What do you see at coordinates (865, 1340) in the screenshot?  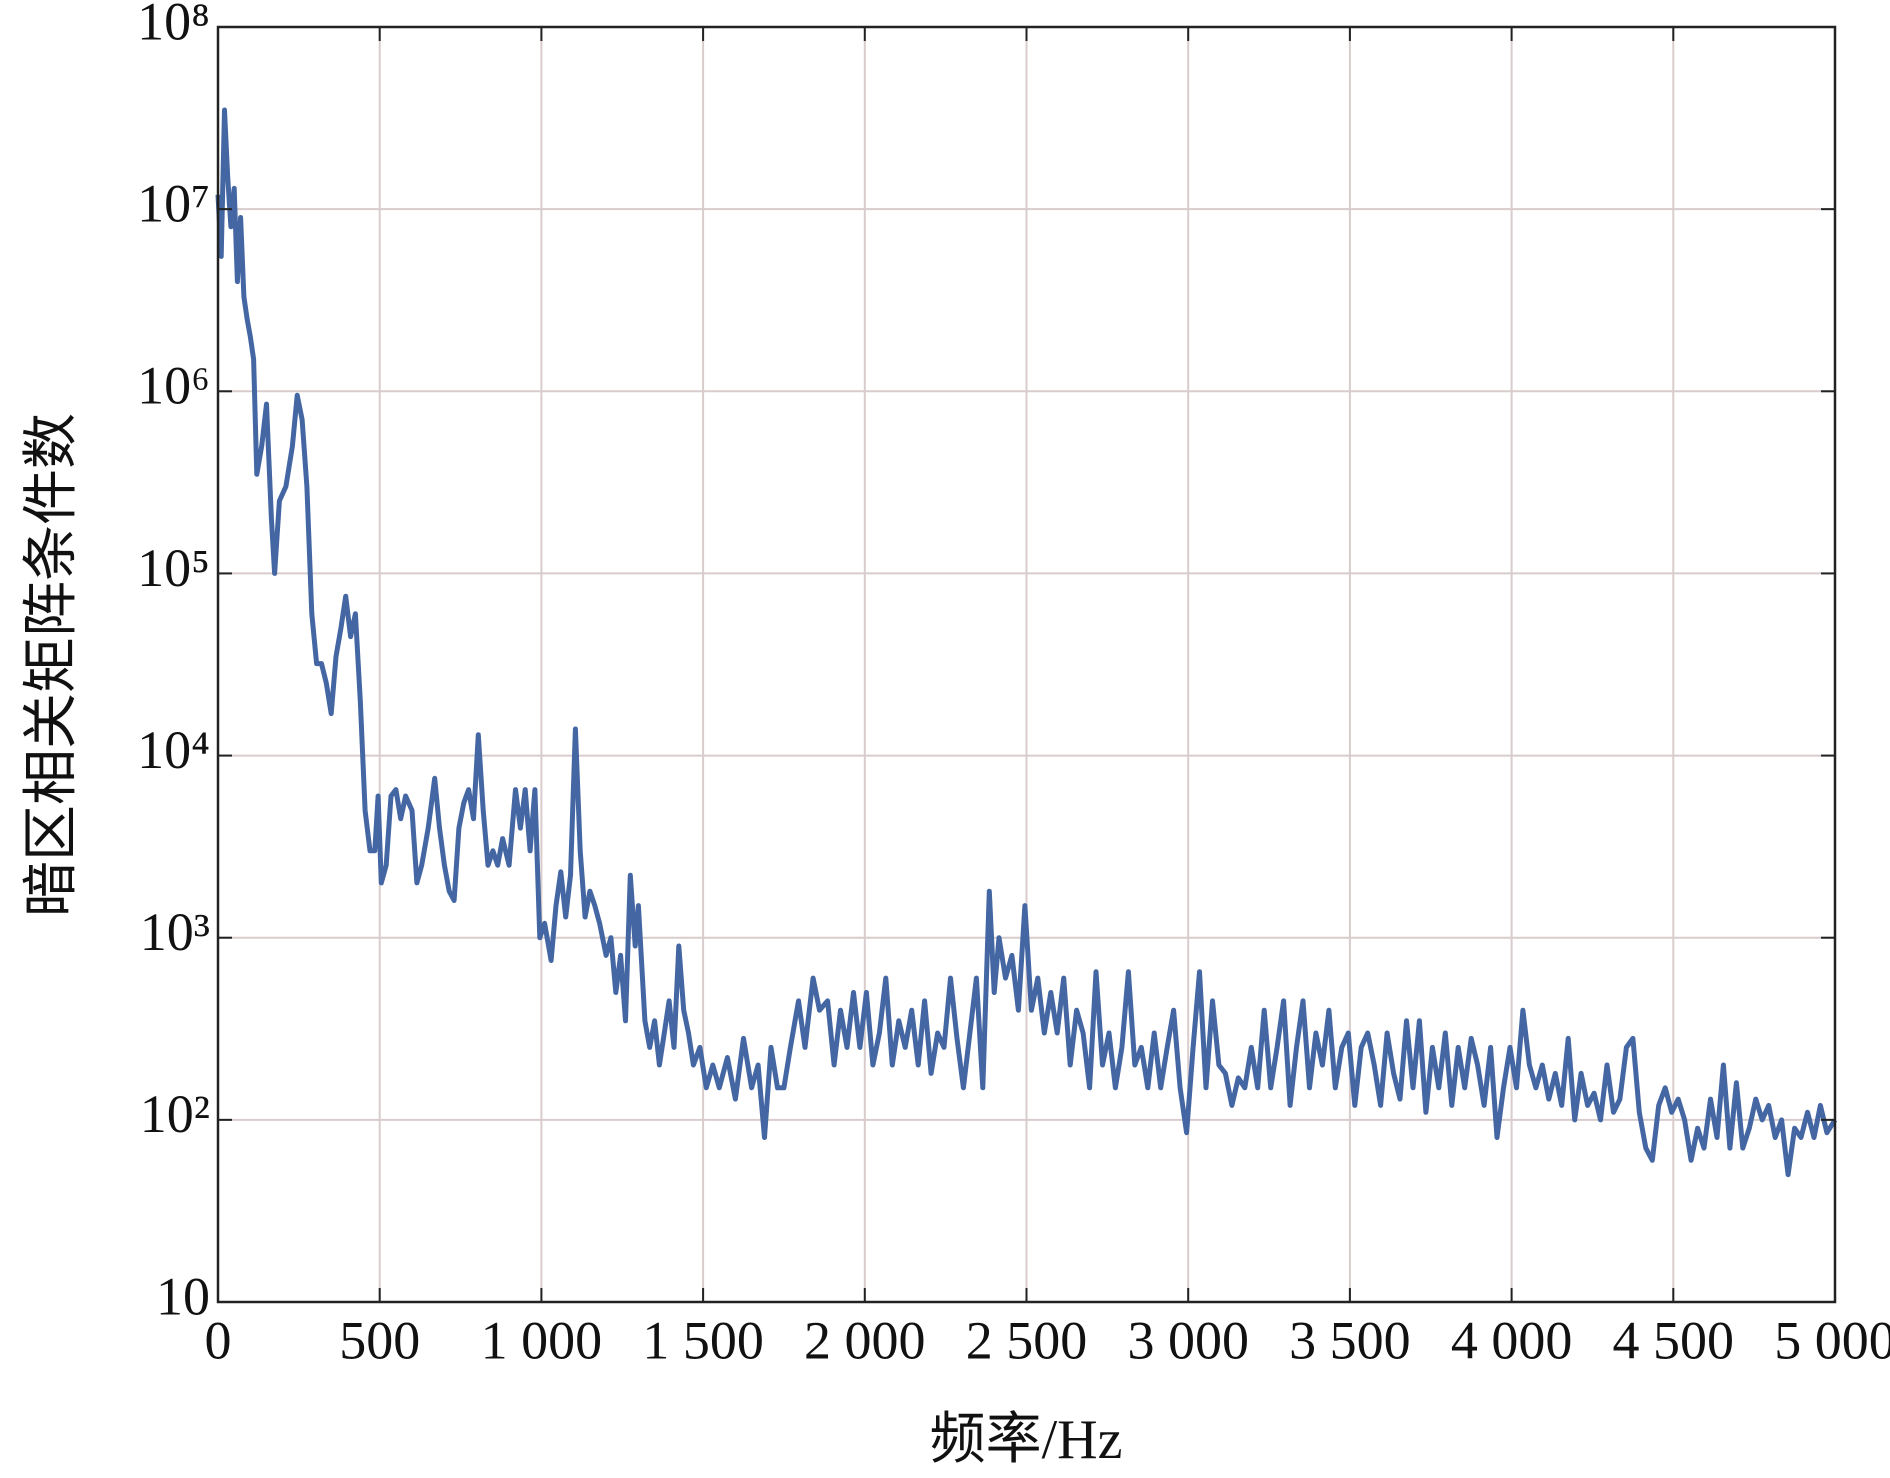 I see `x-tick-label: 2 000` at bounding box center [865, 1340].